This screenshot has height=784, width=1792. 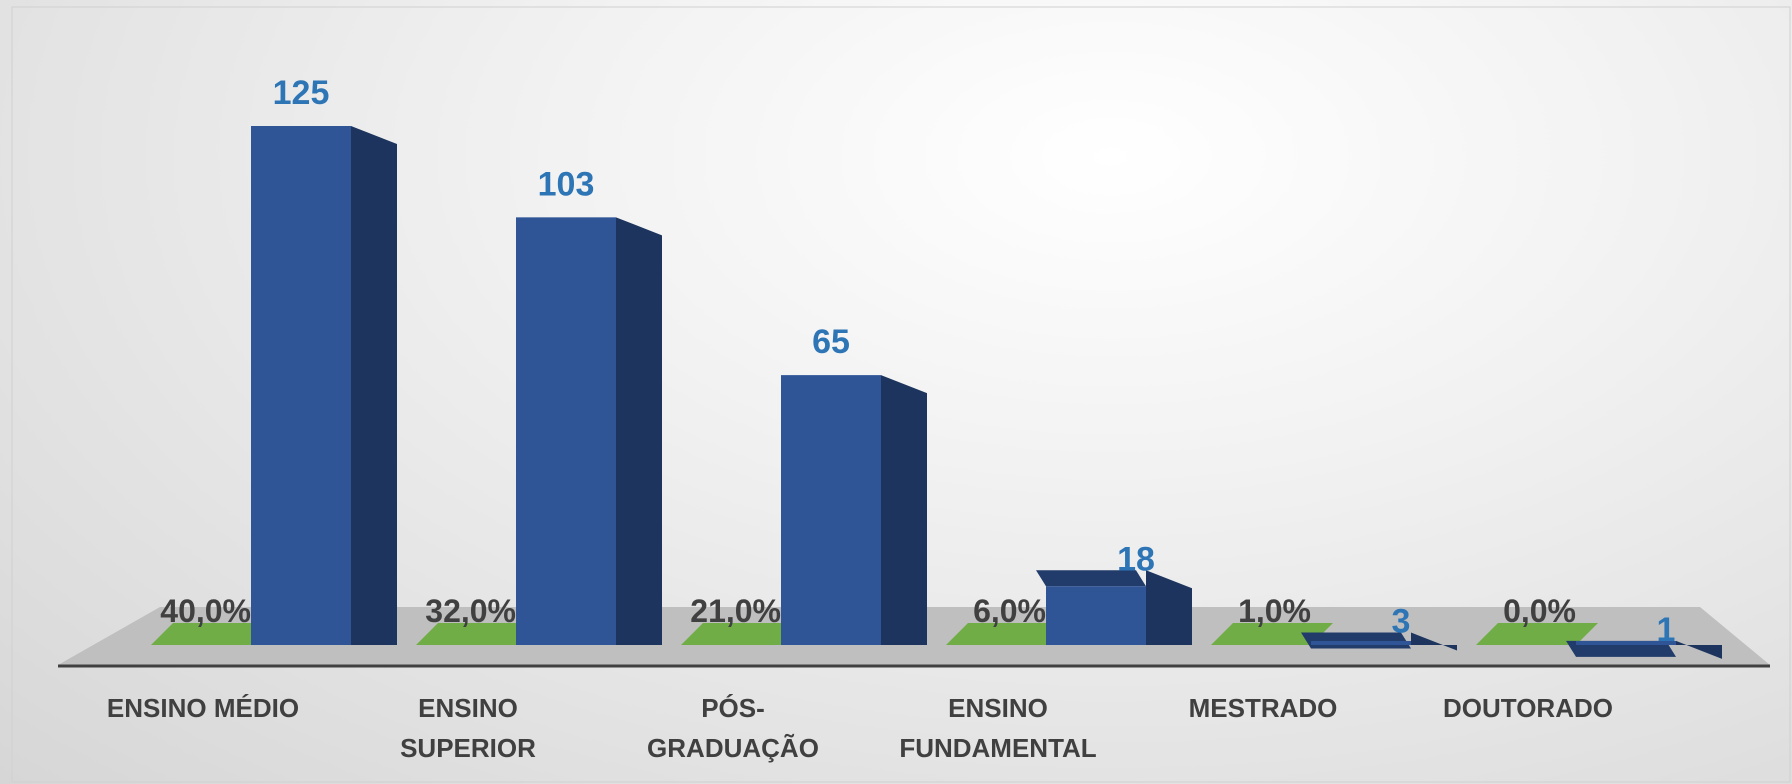 I want to click on percent-label: 1,0%, so click(x=1274, y=611).